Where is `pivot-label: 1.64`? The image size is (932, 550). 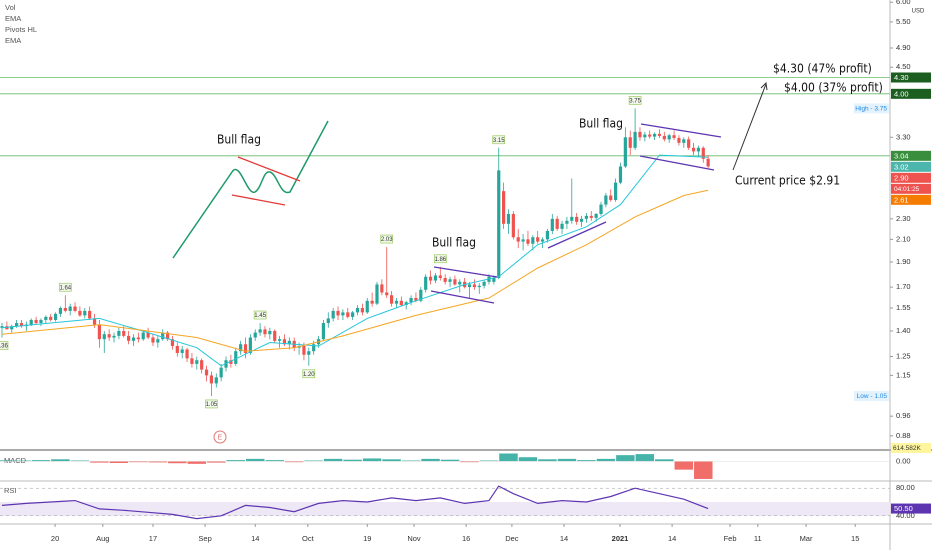 pivot-label: 1.64 is located at coordinates (65, 288).